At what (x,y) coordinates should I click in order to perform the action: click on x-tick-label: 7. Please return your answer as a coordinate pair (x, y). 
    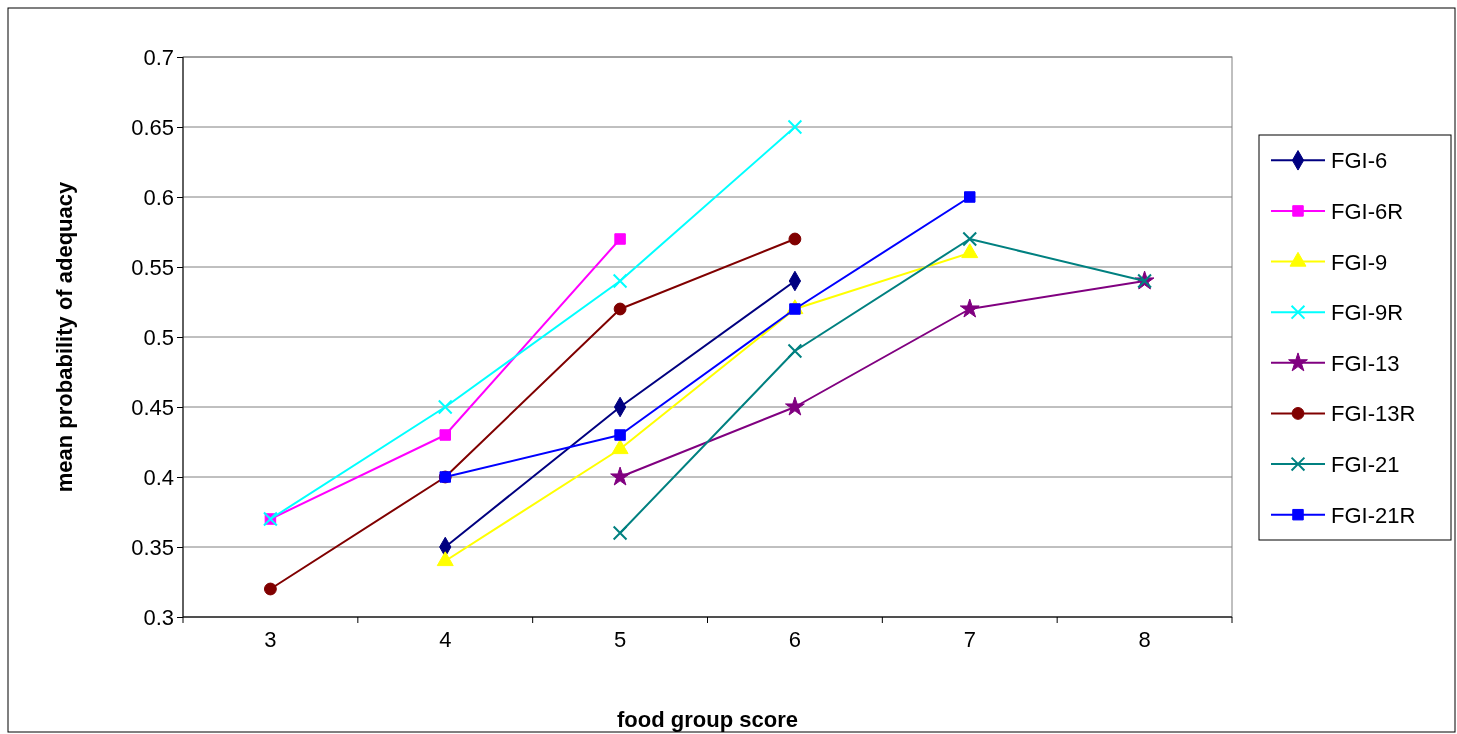
    Looking at the image, I should click on (969, 639).